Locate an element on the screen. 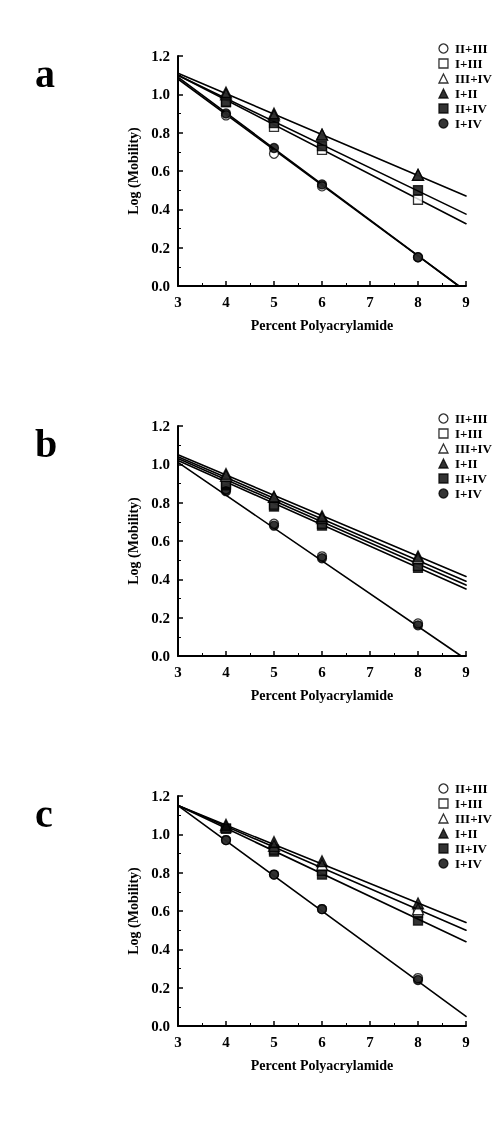 This screenshot has width=504, height=1129. chart-title: b is located at coordinates (46, 443).